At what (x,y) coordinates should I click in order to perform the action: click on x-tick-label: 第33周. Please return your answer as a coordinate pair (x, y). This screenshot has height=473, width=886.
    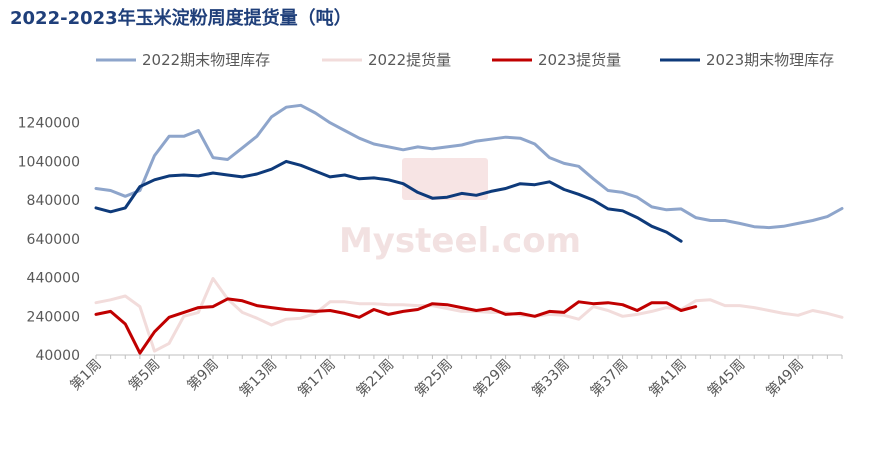
    Looking at the image, I should click on (550, 378).